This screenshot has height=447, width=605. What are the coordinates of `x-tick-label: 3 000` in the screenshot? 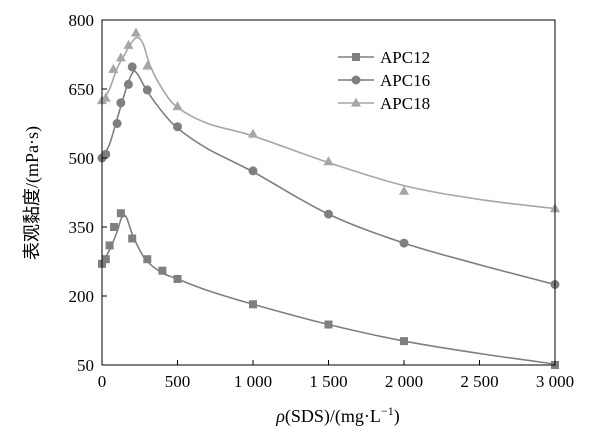 It's located at (555, 381).